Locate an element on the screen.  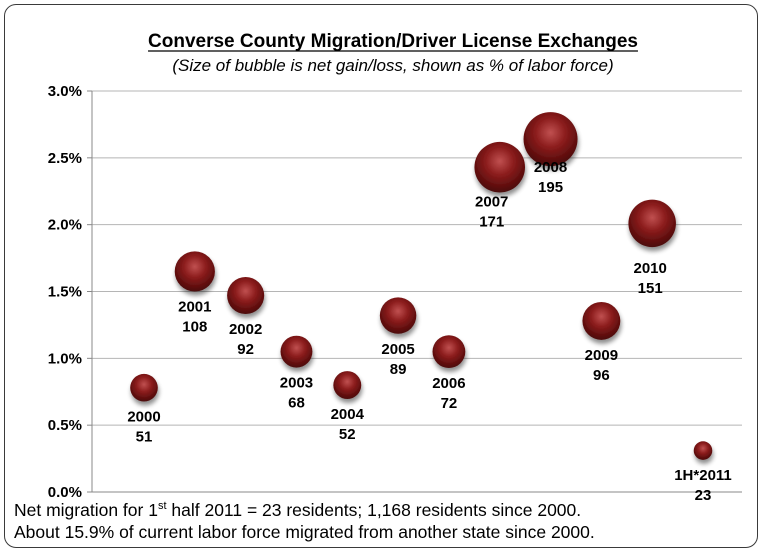
bubble-2005 is located at coordinates (398, 315).